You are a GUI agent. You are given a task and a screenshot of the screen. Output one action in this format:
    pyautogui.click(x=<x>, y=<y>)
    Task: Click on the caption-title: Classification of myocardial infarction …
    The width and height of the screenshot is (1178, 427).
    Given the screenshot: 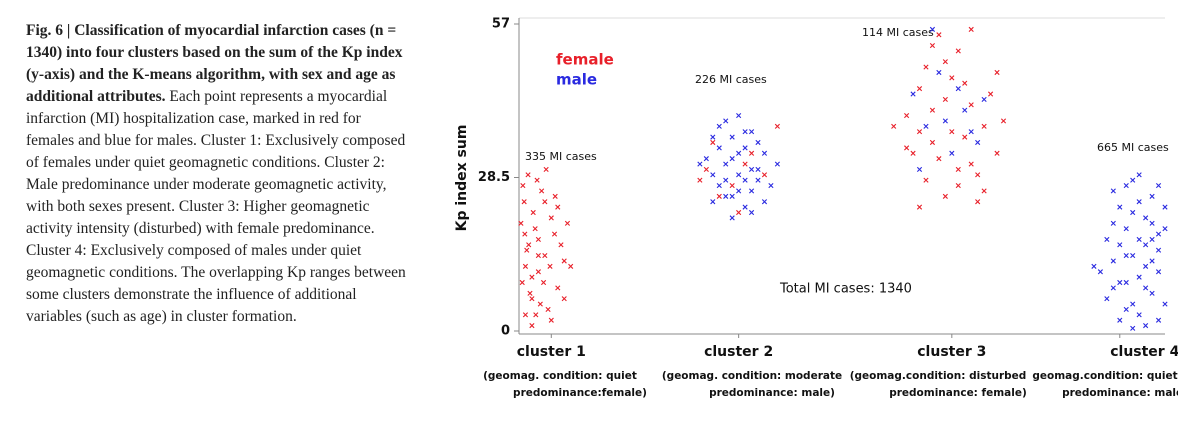 What is the action you would take?
    pyautogui.click(x=214, y=63)
    